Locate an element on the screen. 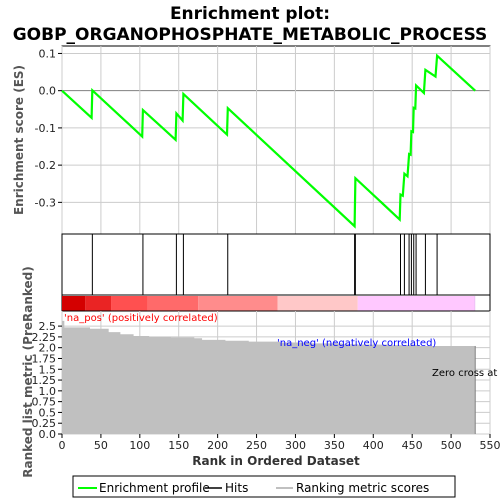  es-y-axis-label: Enrichment score (ES) is located at coordinates (19, 140).